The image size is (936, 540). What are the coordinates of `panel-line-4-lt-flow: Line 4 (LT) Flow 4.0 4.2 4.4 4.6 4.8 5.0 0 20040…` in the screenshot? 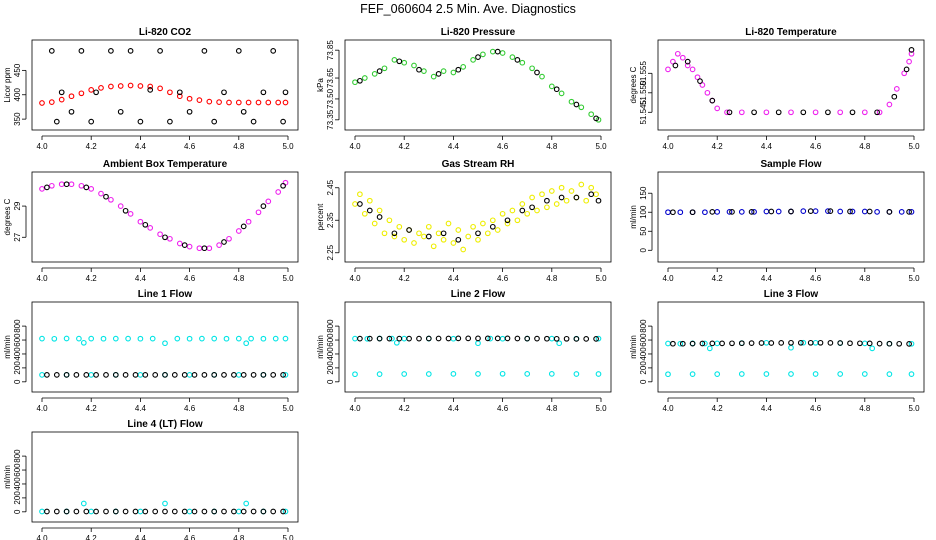 It's located at (151, 479).